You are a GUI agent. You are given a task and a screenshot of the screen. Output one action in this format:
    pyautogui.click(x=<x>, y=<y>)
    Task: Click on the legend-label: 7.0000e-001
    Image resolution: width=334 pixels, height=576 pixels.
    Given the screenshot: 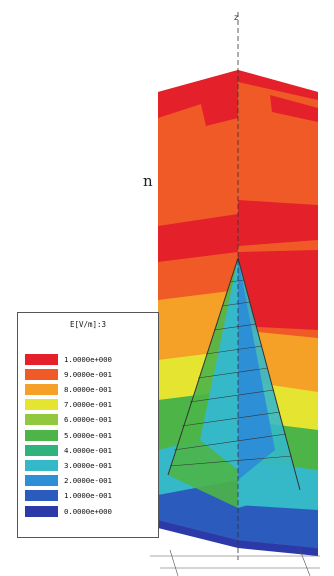 What is the action you would take?
    pyautogui.click(x=88, y=405)
    